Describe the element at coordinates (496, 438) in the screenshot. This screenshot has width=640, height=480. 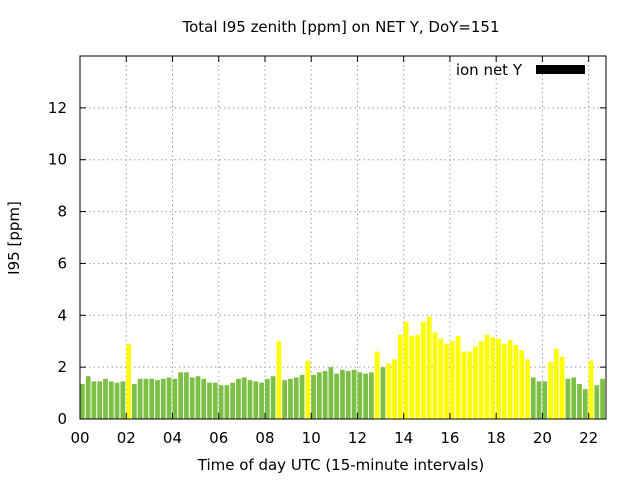
I see `x-tick-label: 18` at that location.